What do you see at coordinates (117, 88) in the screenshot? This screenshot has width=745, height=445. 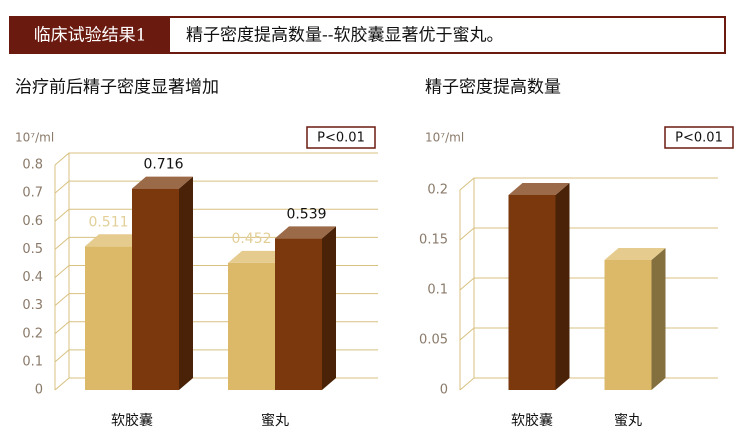 I see `chart-title: 治疗前后精子密度显著增加` at bounding box center [117, 88].